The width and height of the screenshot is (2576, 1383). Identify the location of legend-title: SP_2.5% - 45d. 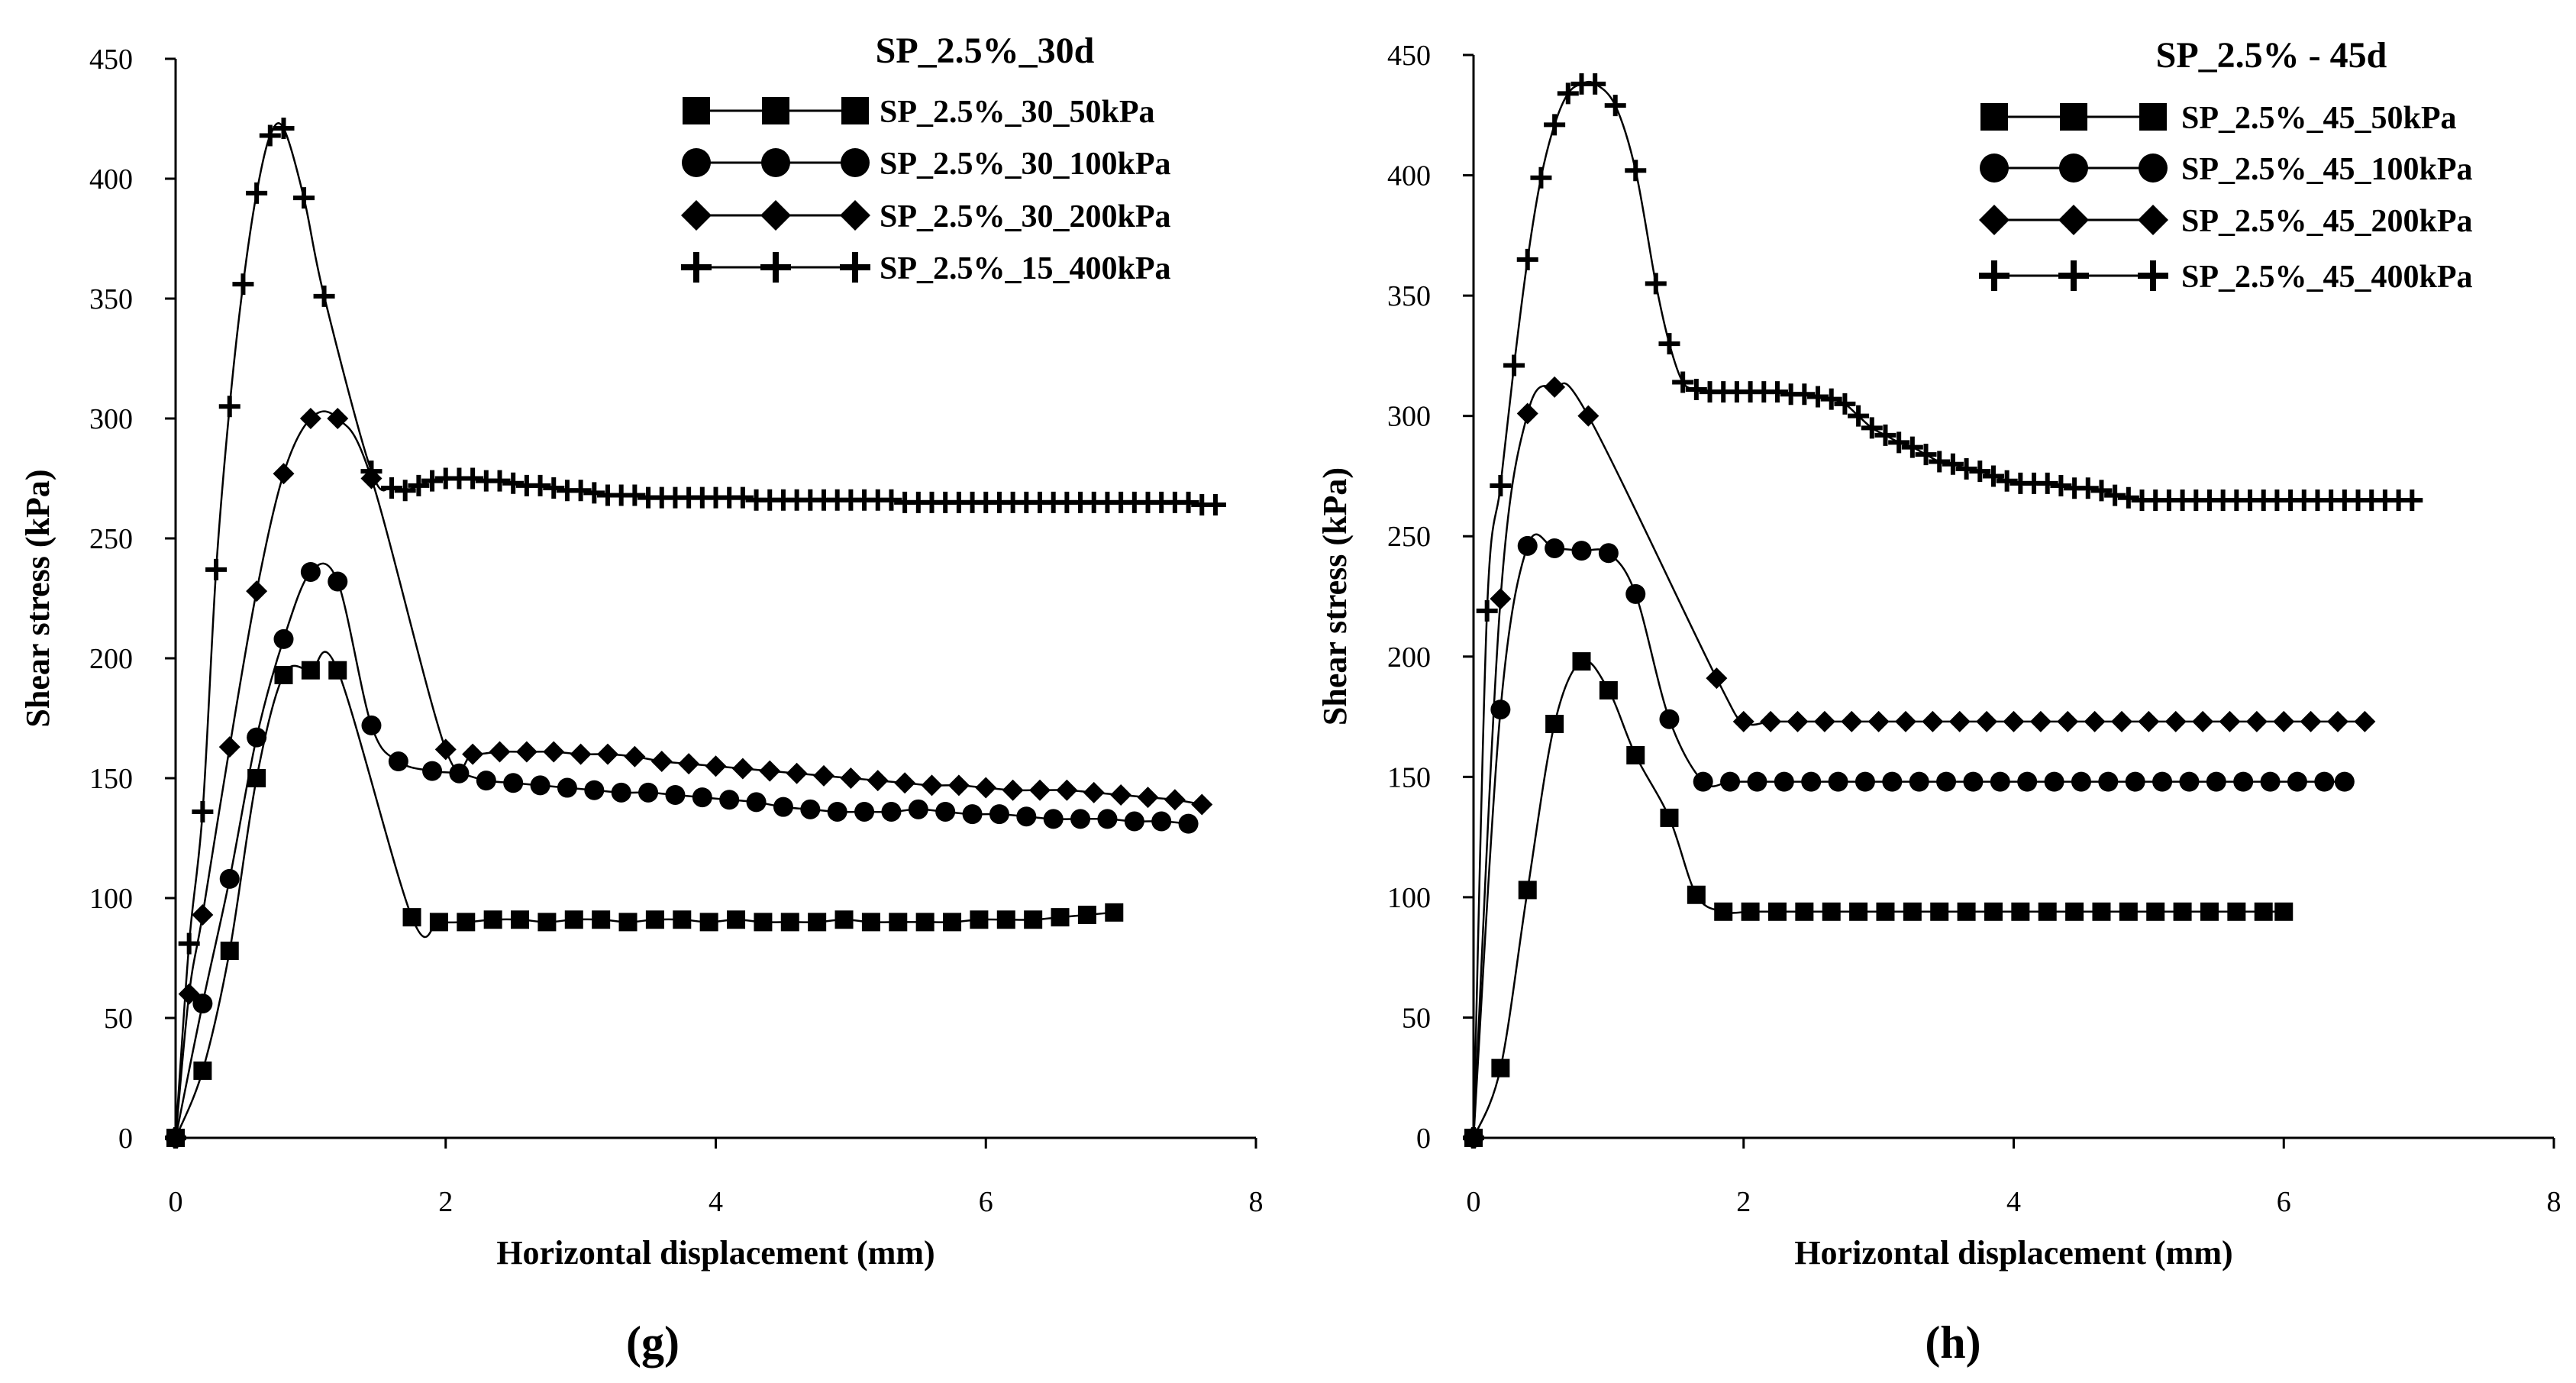
(2271, 55).